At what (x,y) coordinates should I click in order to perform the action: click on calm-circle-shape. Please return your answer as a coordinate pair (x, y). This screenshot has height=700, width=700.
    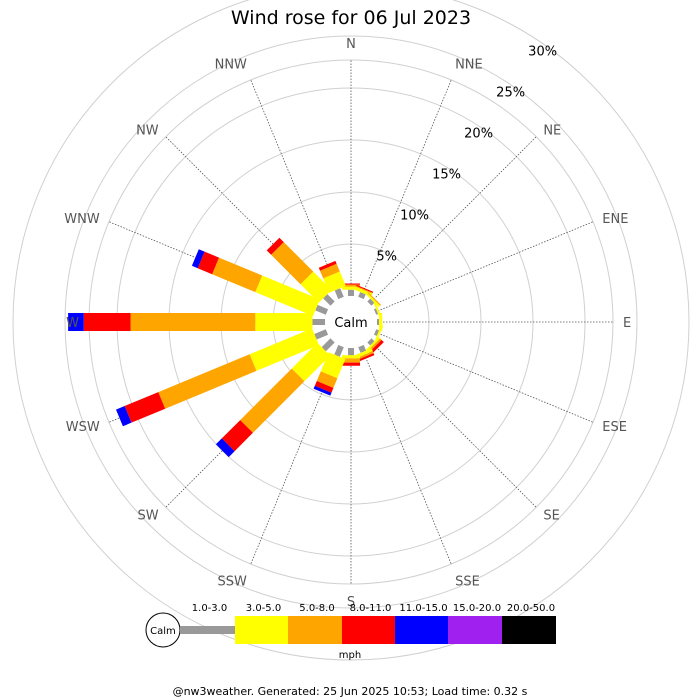
    Looking at the image, I should click on (351, 322).